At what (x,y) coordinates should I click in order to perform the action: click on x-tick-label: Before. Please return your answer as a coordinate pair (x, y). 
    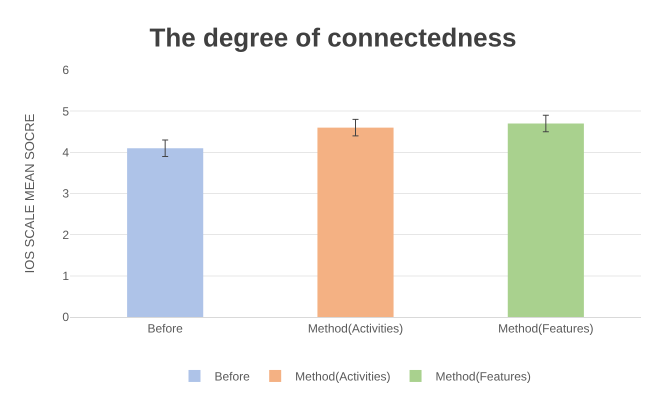
    Looking at the image, I should click on (165, 328).